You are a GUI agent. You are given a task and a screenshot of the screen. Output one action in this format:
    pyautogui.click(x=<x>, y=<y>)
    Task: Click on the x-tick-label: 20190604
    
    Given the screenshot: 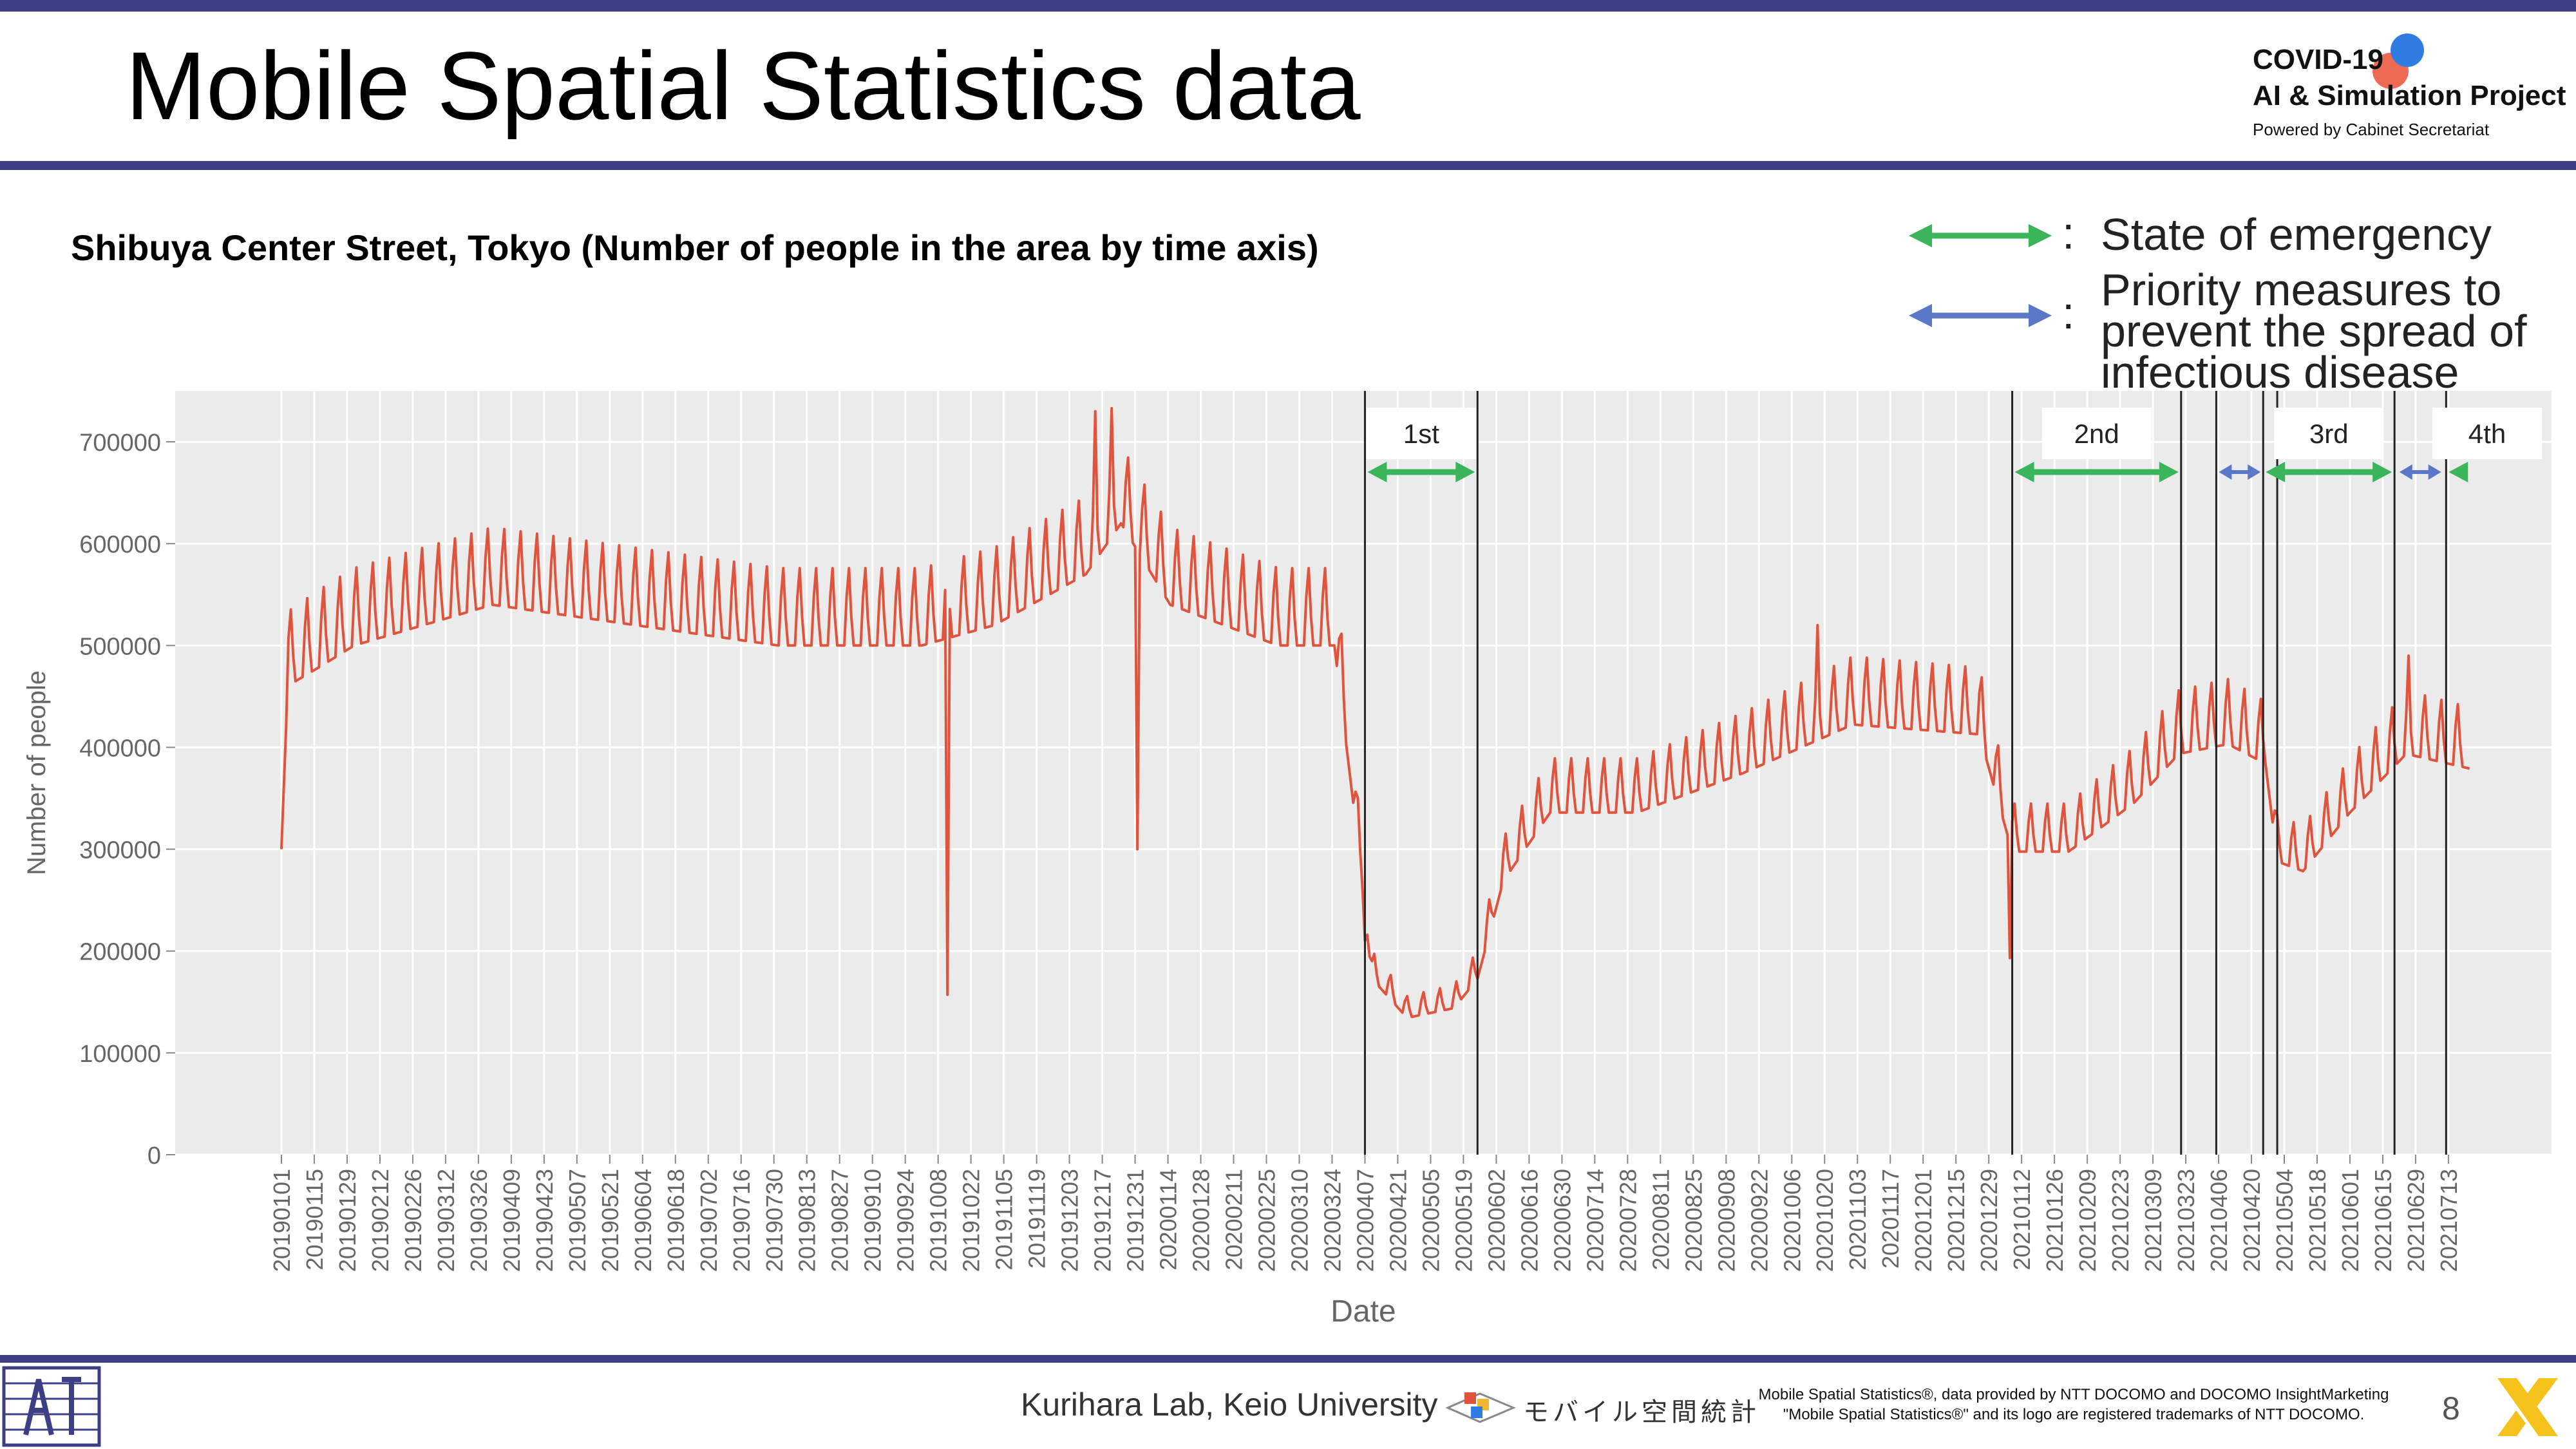 What is the action you would take?
    pyautogui.click(x=643, y=1221)
    